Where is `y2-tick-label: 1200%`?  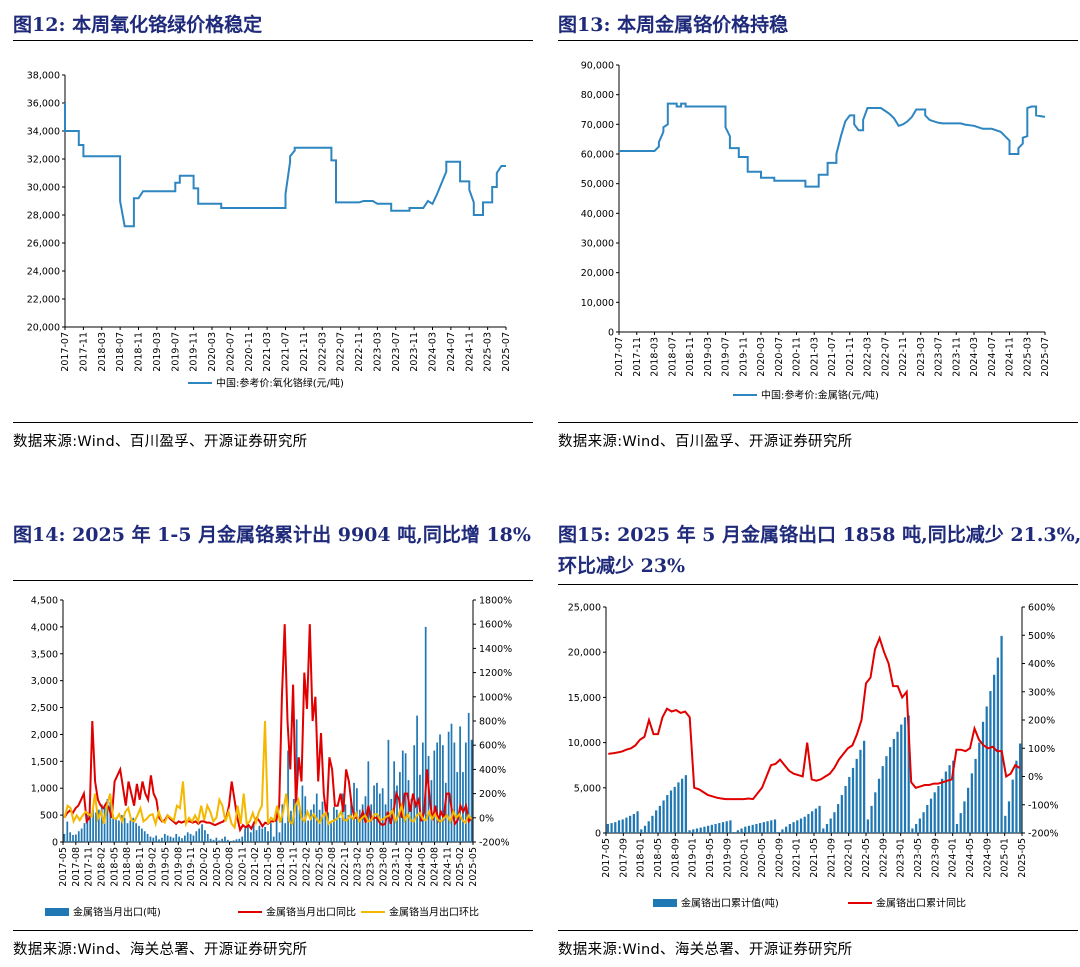
y2-tick-label: 1200% is located at coordinates (495, 673).